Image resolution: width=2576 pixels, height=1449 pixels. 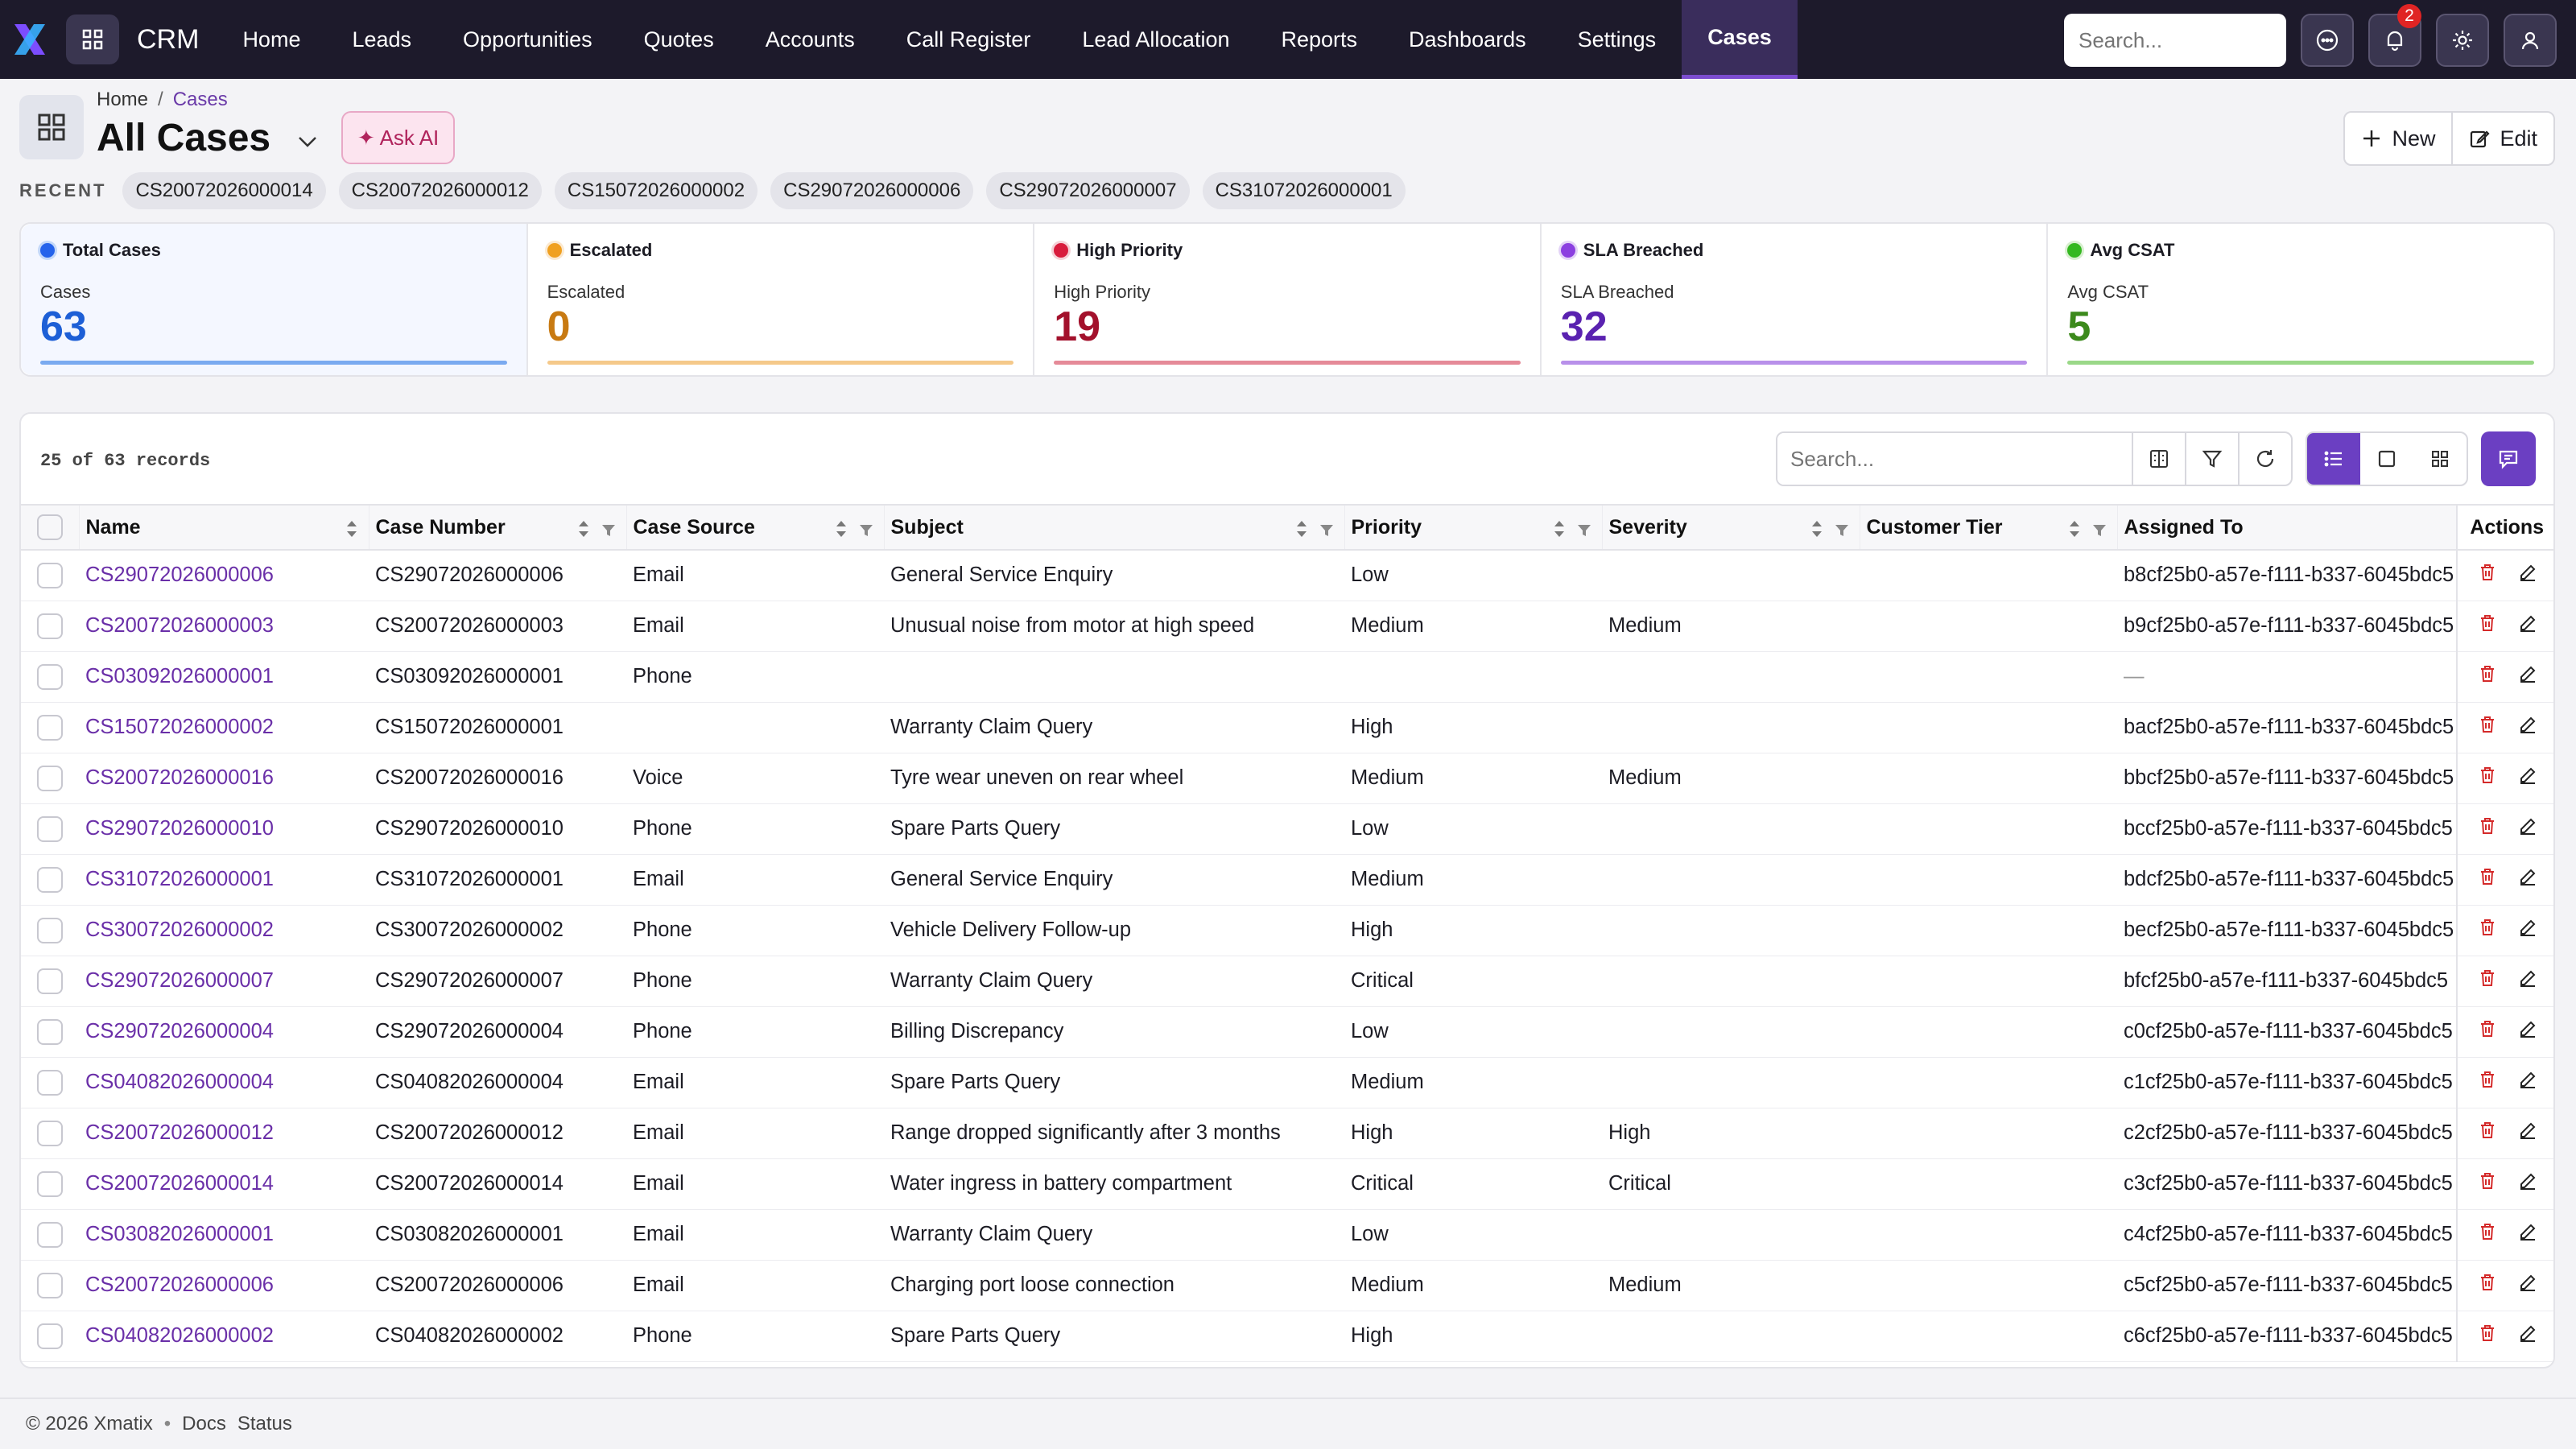 I want to click on card-view-button, so click(x=2386, y=459).